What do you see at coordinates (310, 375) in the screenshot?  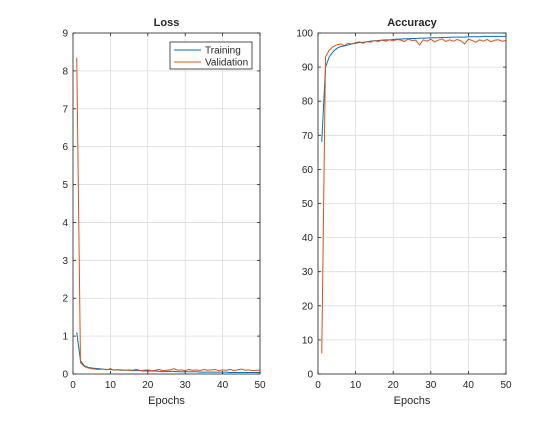 I see `accuracy-ytick-label: 0` at bounding box center [310, 375].